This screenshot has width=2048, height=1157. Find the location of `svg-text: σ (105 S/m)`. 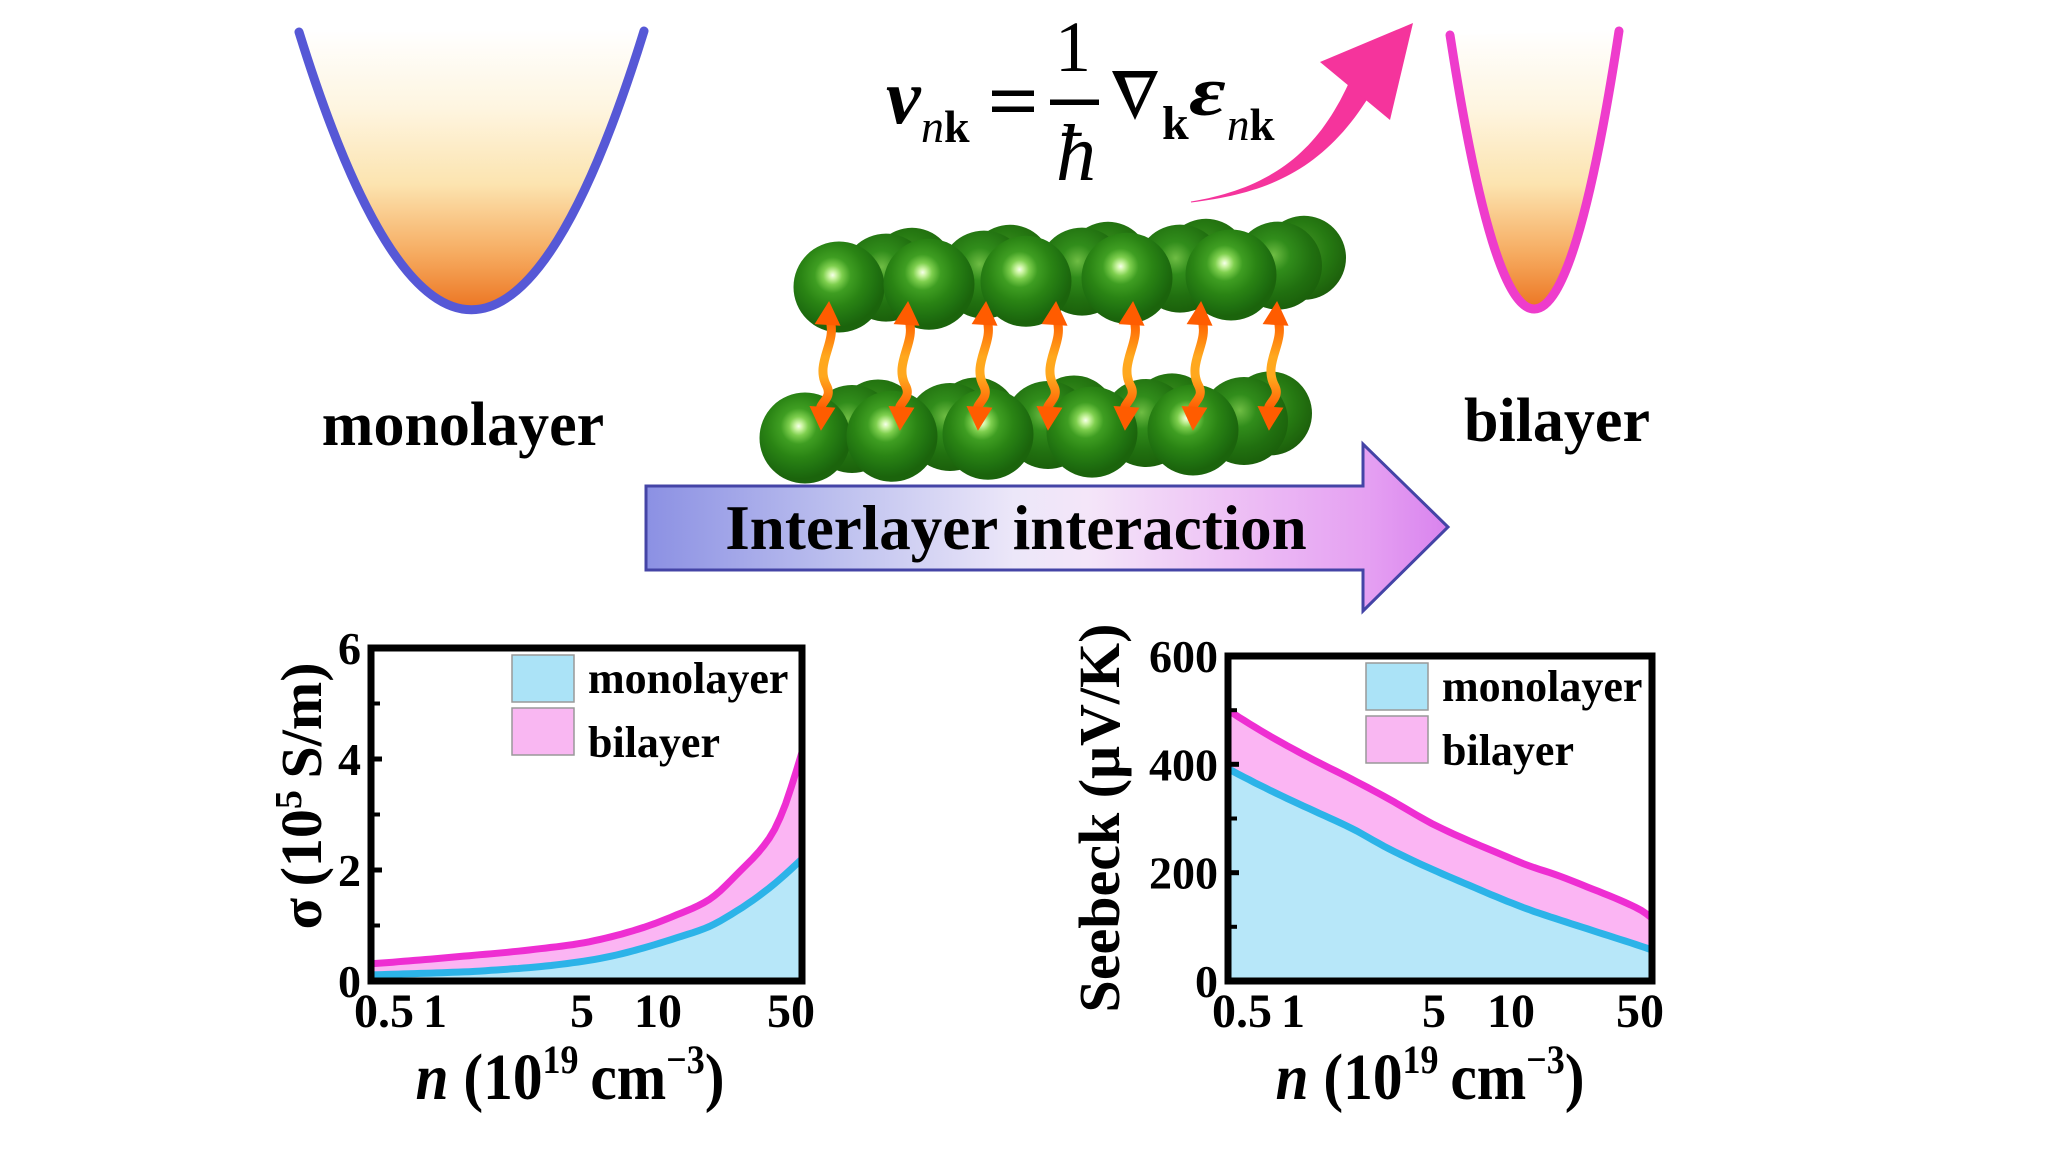

svg-text: σ (105 S/m) is located at coordinates (301, 795).